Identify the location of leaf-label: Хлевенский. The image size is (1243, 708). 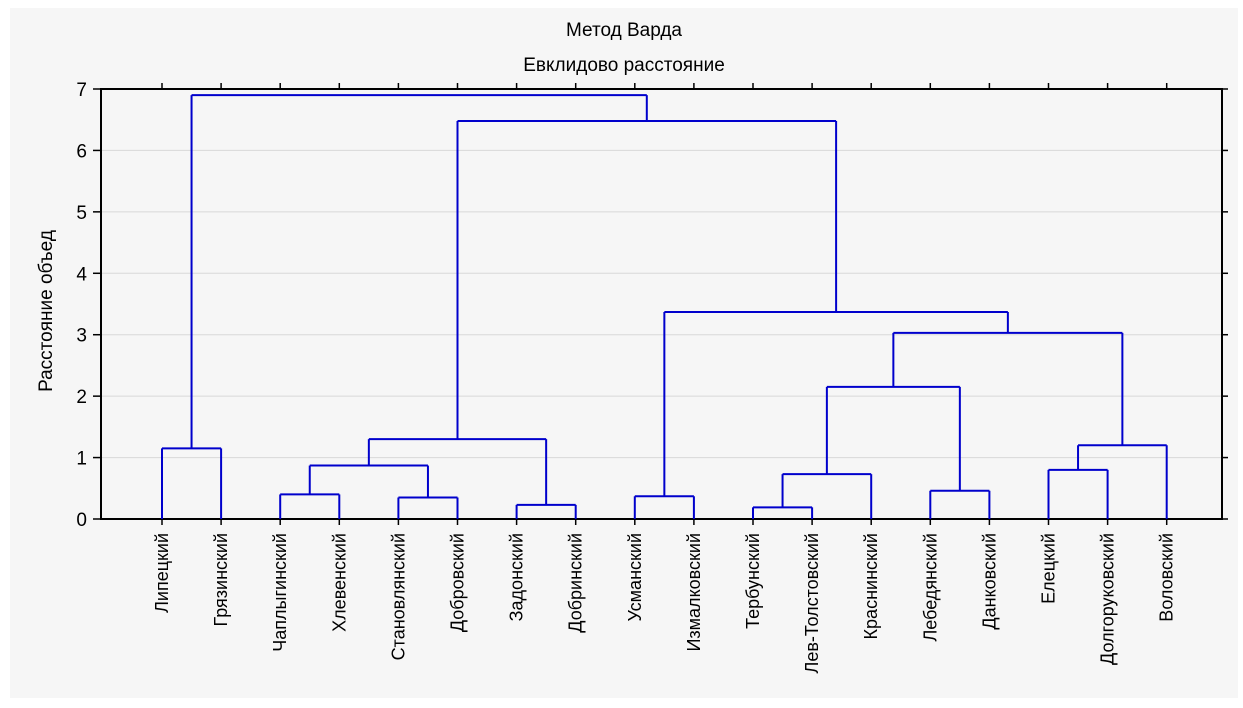
(339, 582).